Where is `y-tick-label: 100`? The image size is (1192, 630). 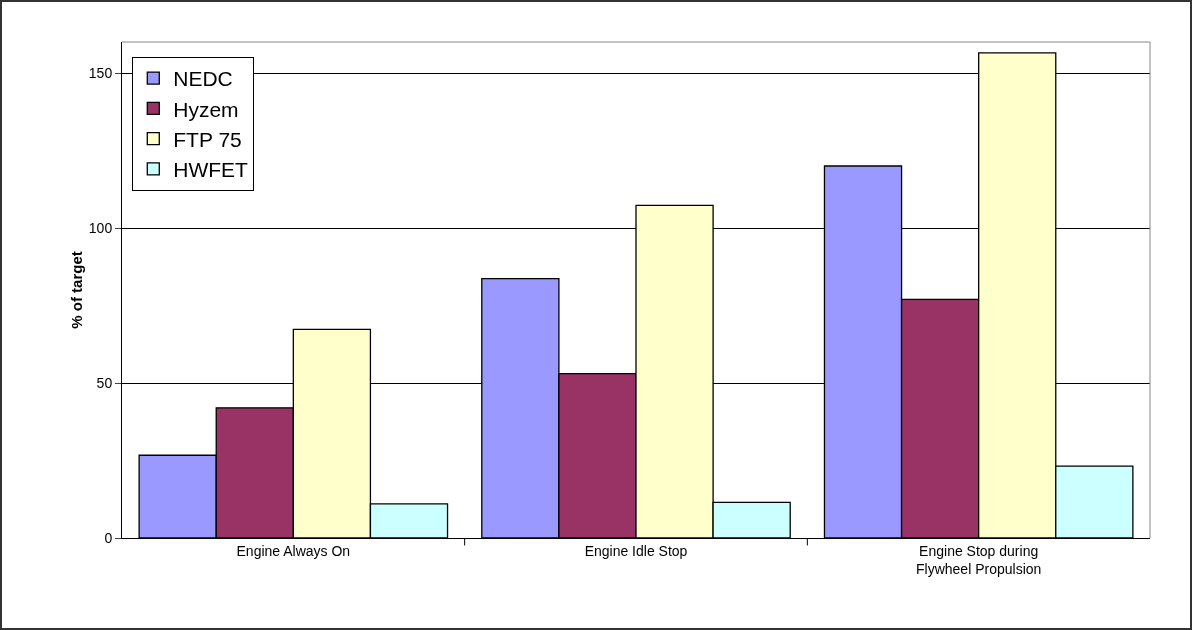 y-tick-label: 100 is located at coordinates (100, 227).